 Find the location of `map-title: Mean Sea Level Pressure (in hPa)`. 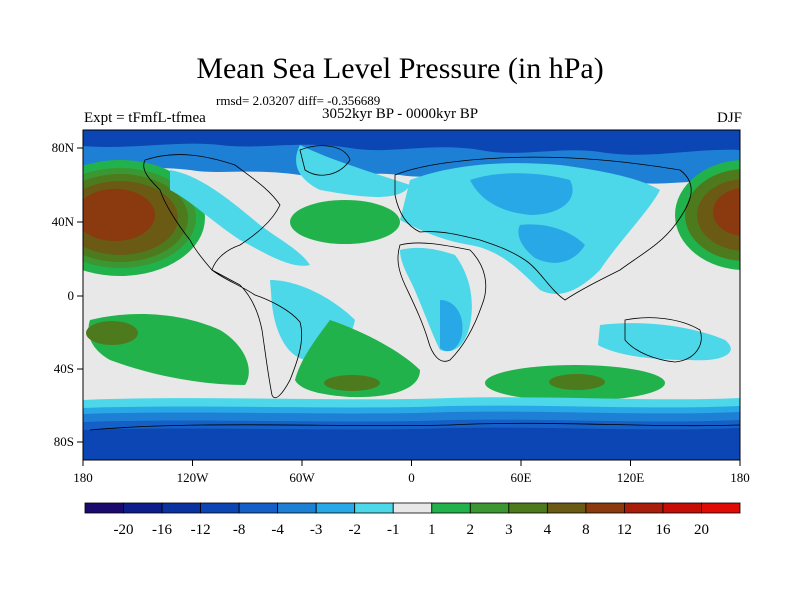

map-title: Mean Sea Level Pressure (in hPa) is located at coordinates (400, 68).